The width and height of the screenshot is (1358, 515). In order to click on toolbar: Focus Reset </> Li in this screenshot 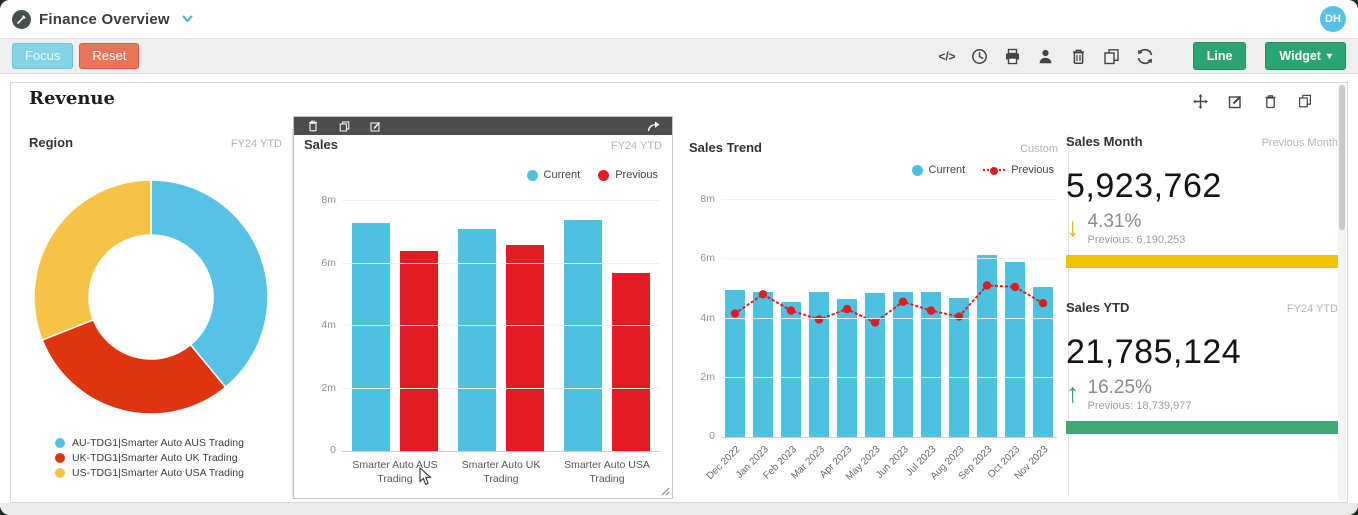, I will do `click(679, 56)`.